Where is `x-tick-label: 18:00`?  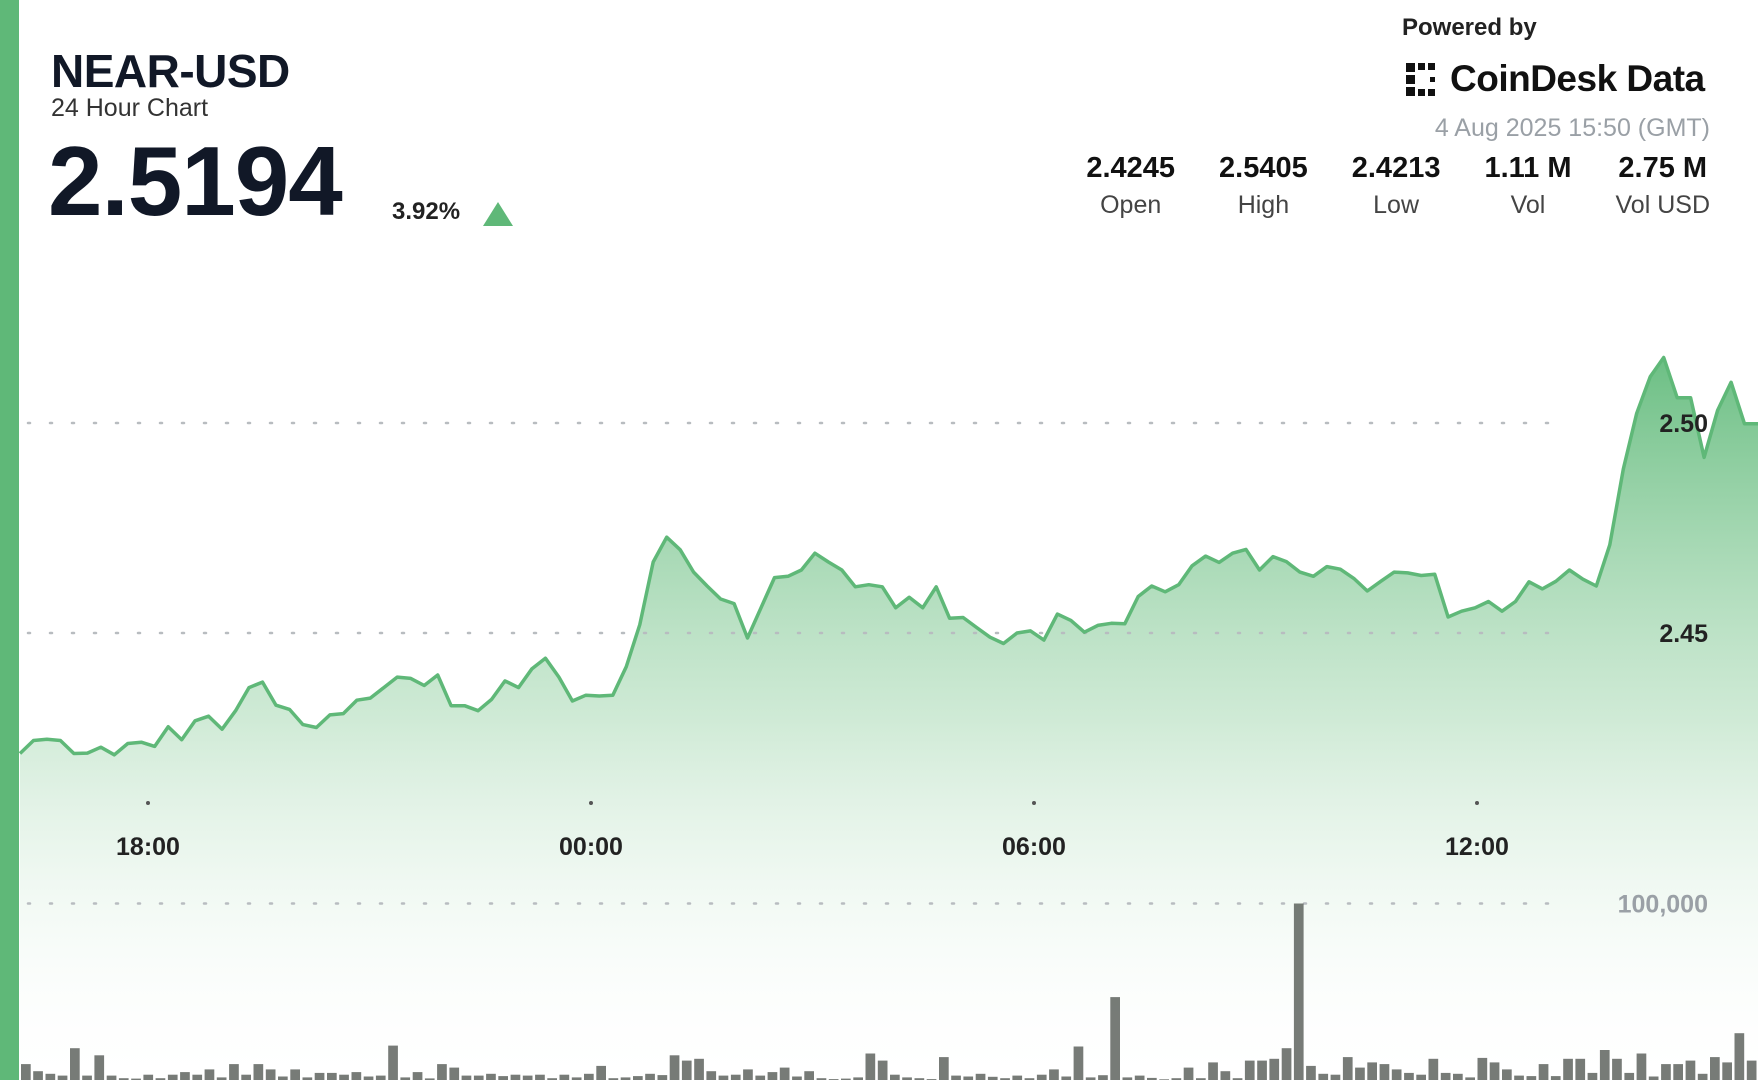
x-tick-label: 18:00 is located at coordinates (148, 847).